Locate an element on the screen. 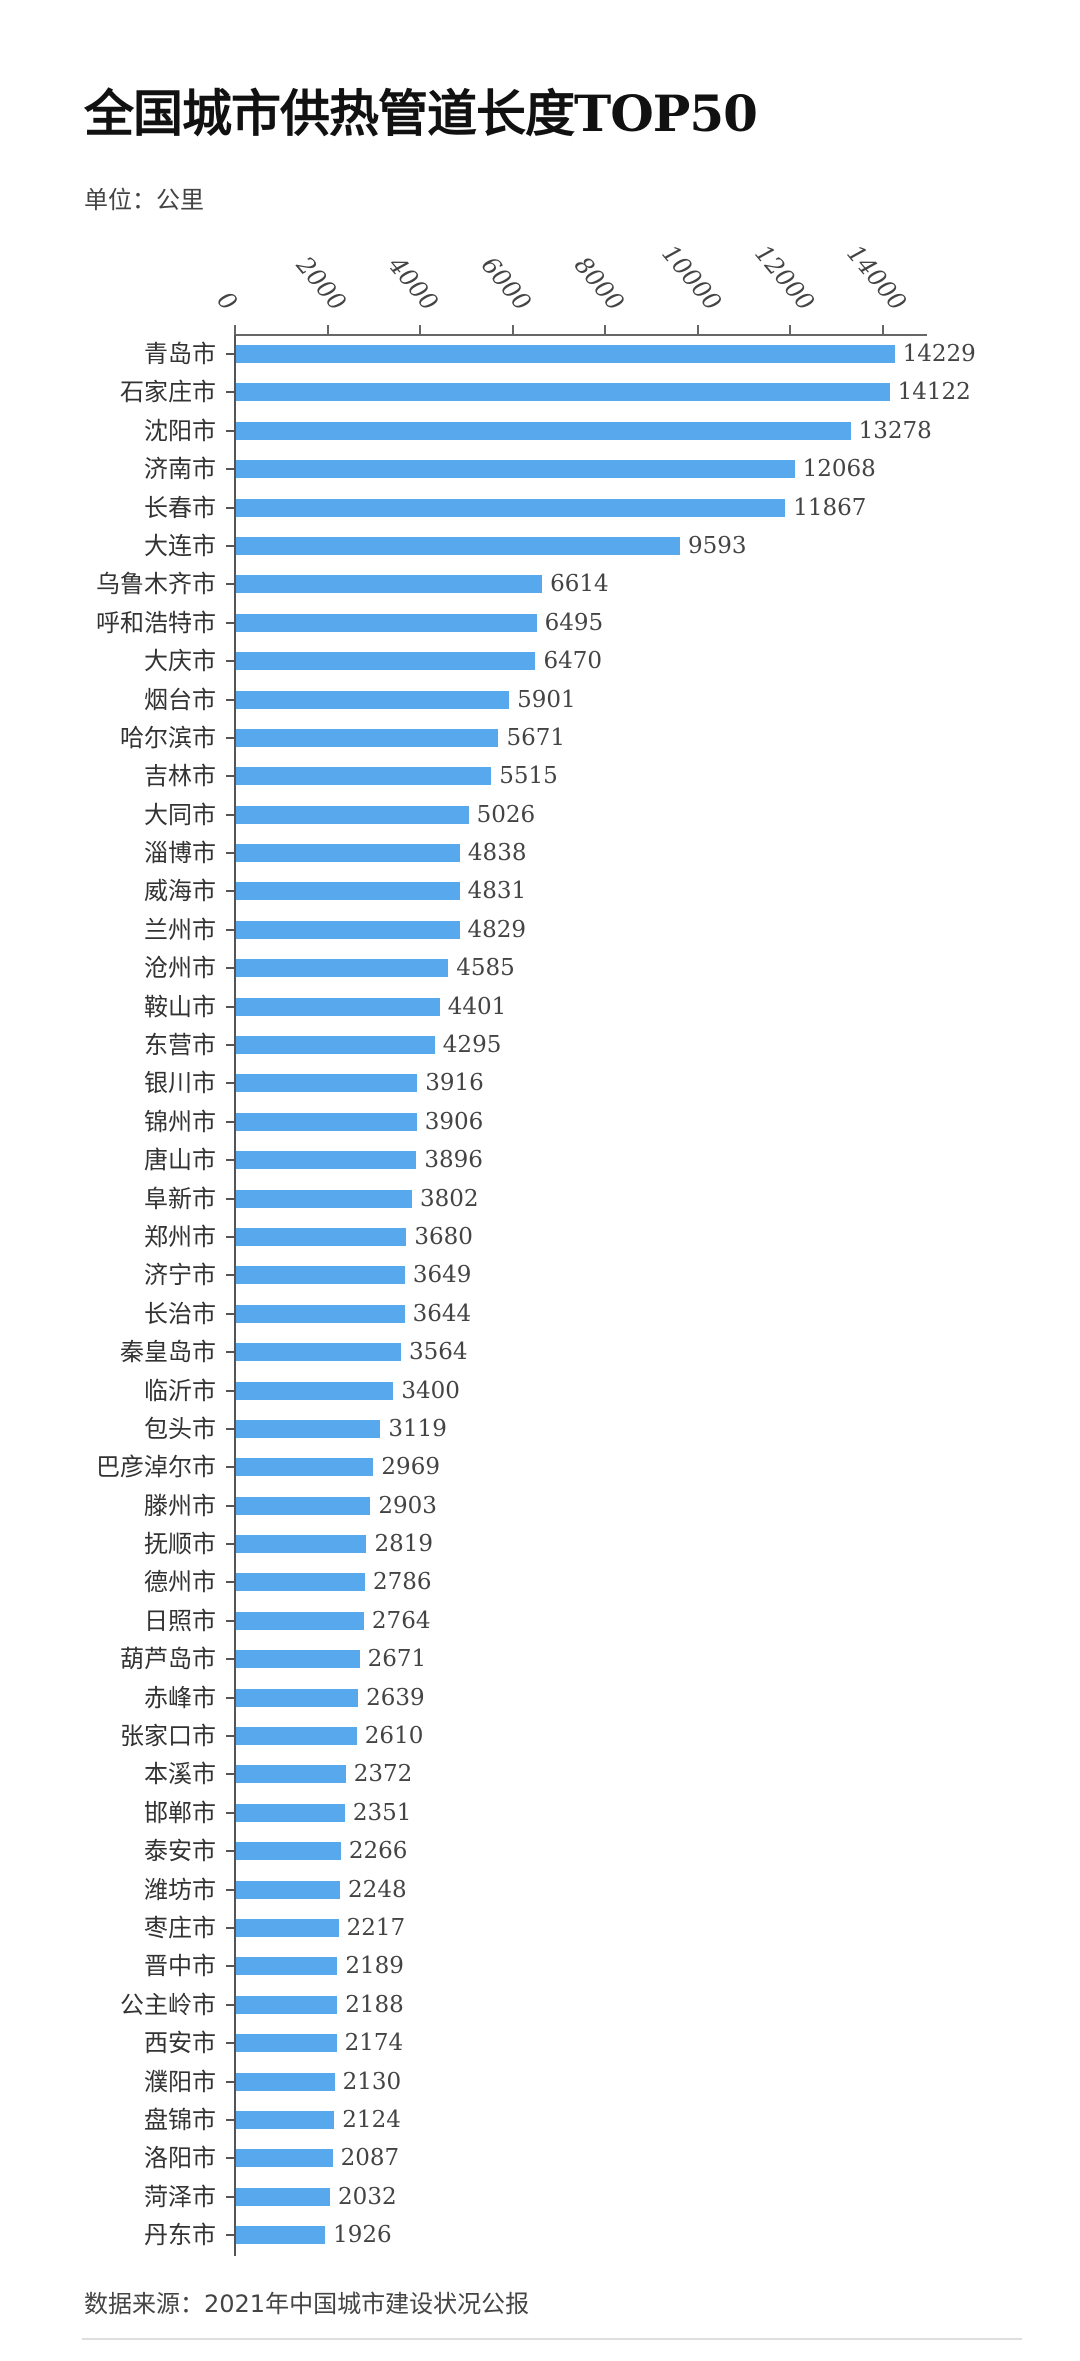 This screenshot has width=1080, height=2361. x-tick-label: 4000 is located at coordinates (413, 283).